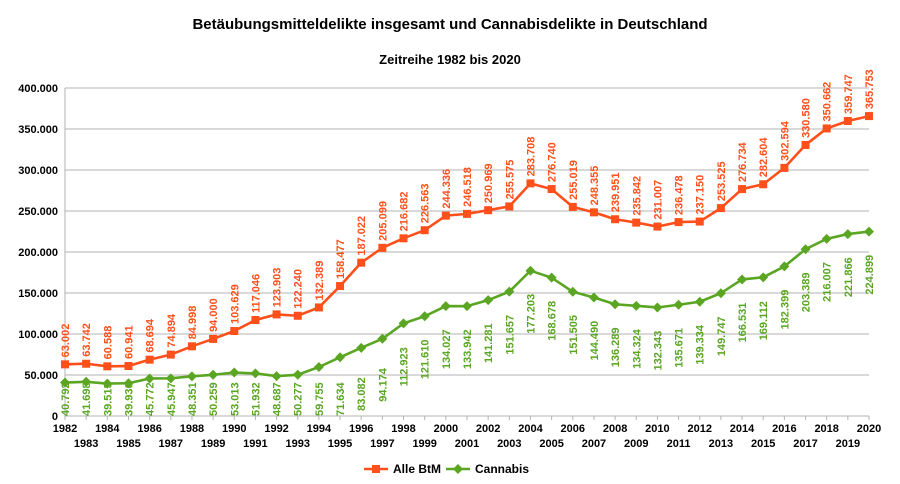  Describe the element at coordinates (446, 429) in the screenshot. I see `x-tick-label: 2000` at that location.